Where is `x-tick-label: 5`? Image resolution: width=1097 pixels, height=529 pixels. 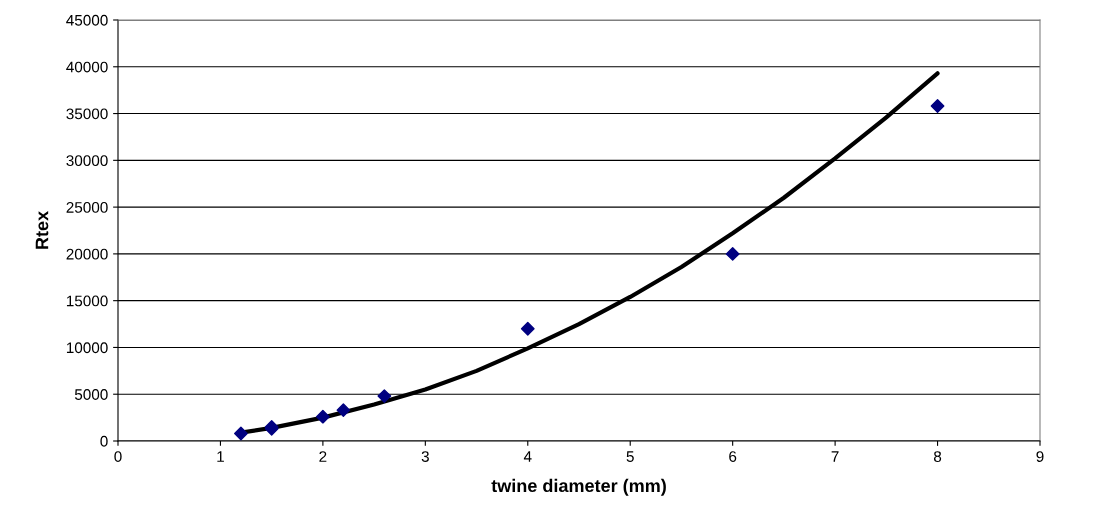
x-tick-label: 5 is located at coordinates (630, 456).